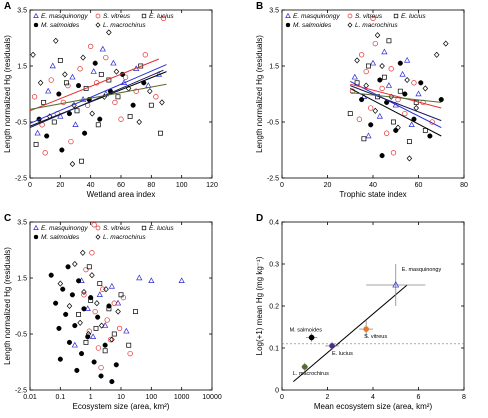 This screenshot has height=418, width=488. What do you see at coordinates (21, 335) in the screenshot?
I see `y-tick-label: -0.5` at bounding box center [21, 335].